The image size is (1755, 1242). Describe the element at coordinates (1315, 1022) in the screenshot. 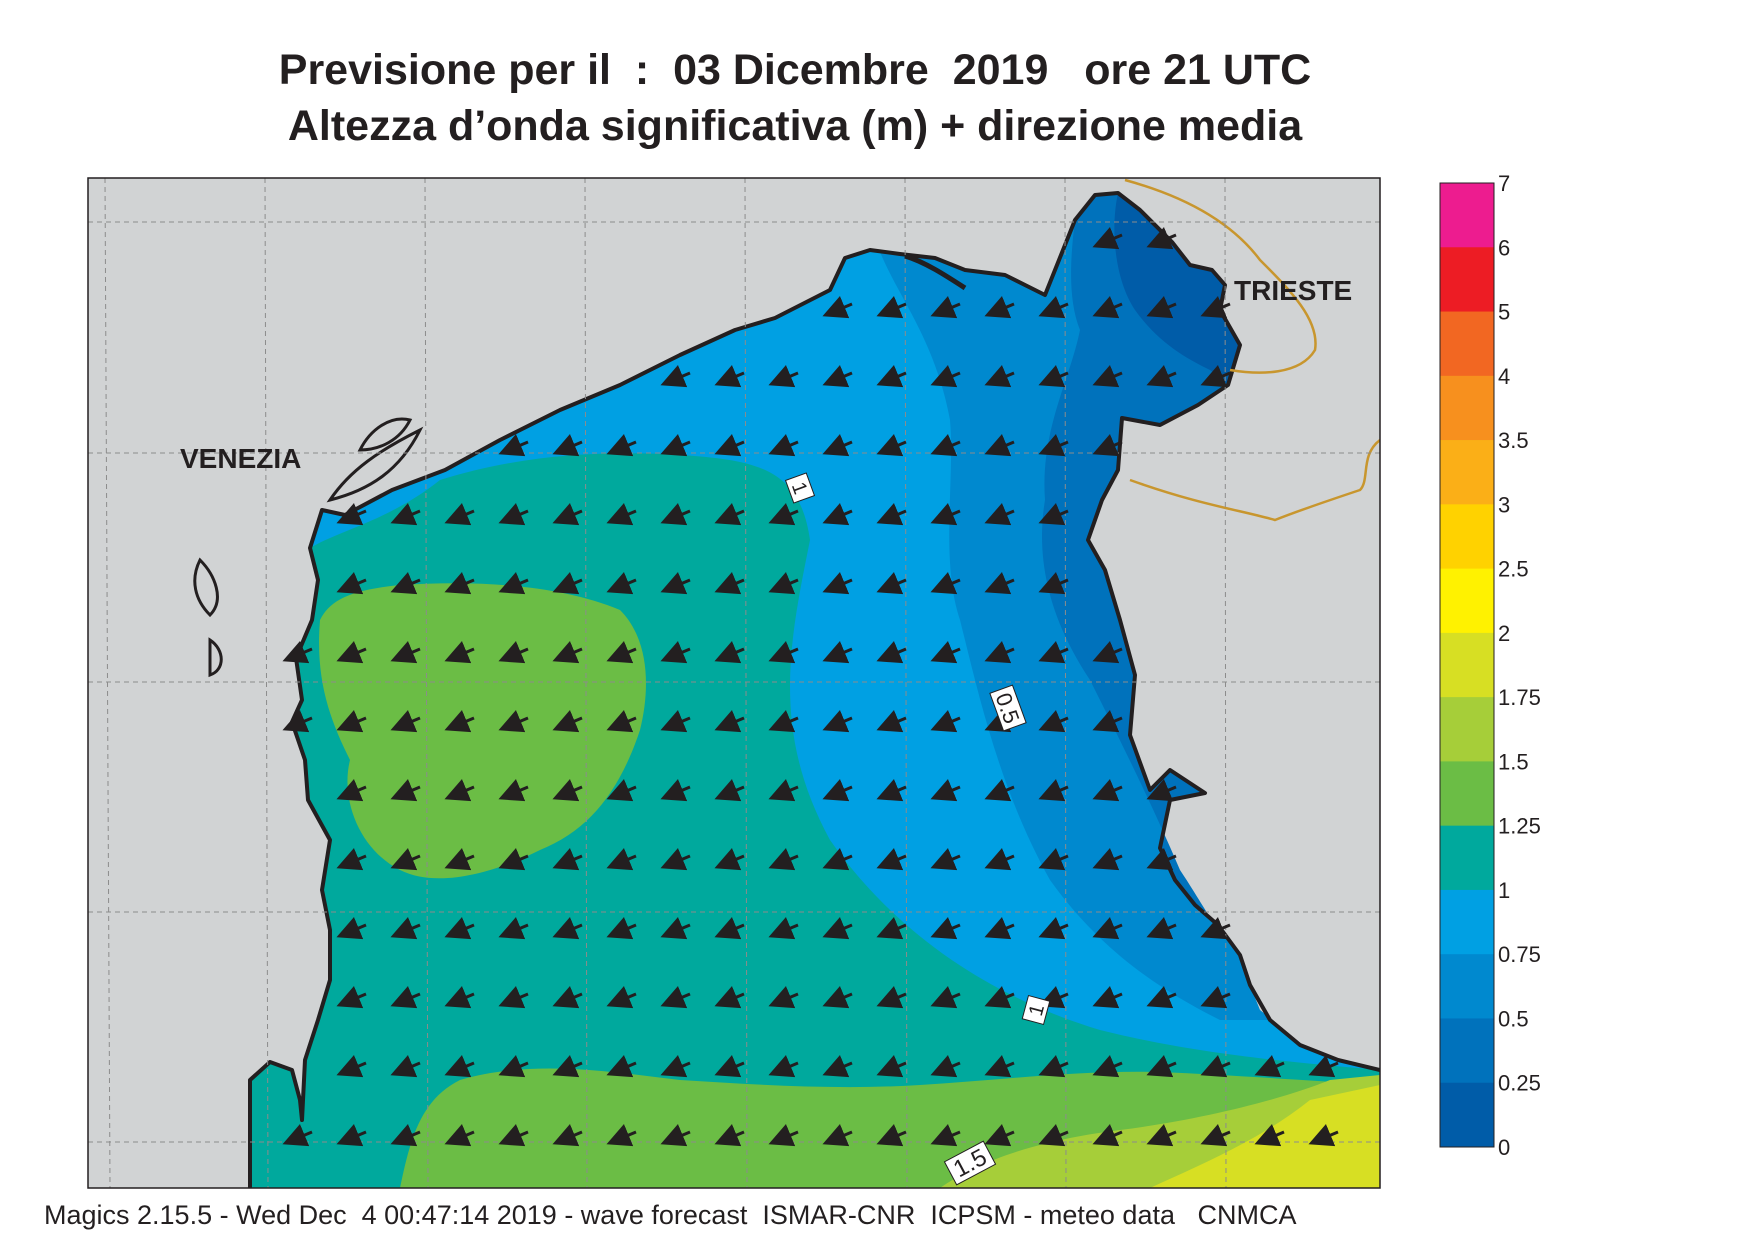

I see `istria-land` at that location.